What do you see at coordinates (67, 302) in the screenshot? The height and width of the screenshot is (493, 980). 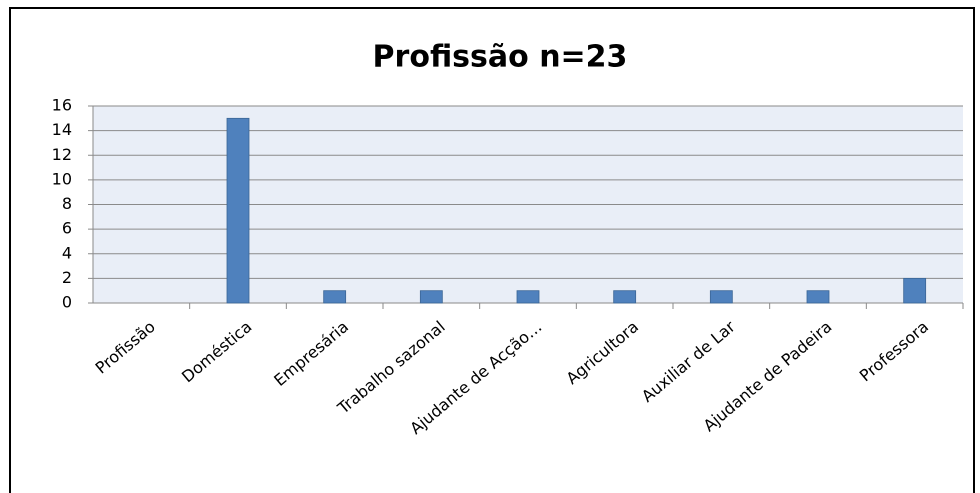 I see `y-tick-label: 0` at bounding box center [67, 302].